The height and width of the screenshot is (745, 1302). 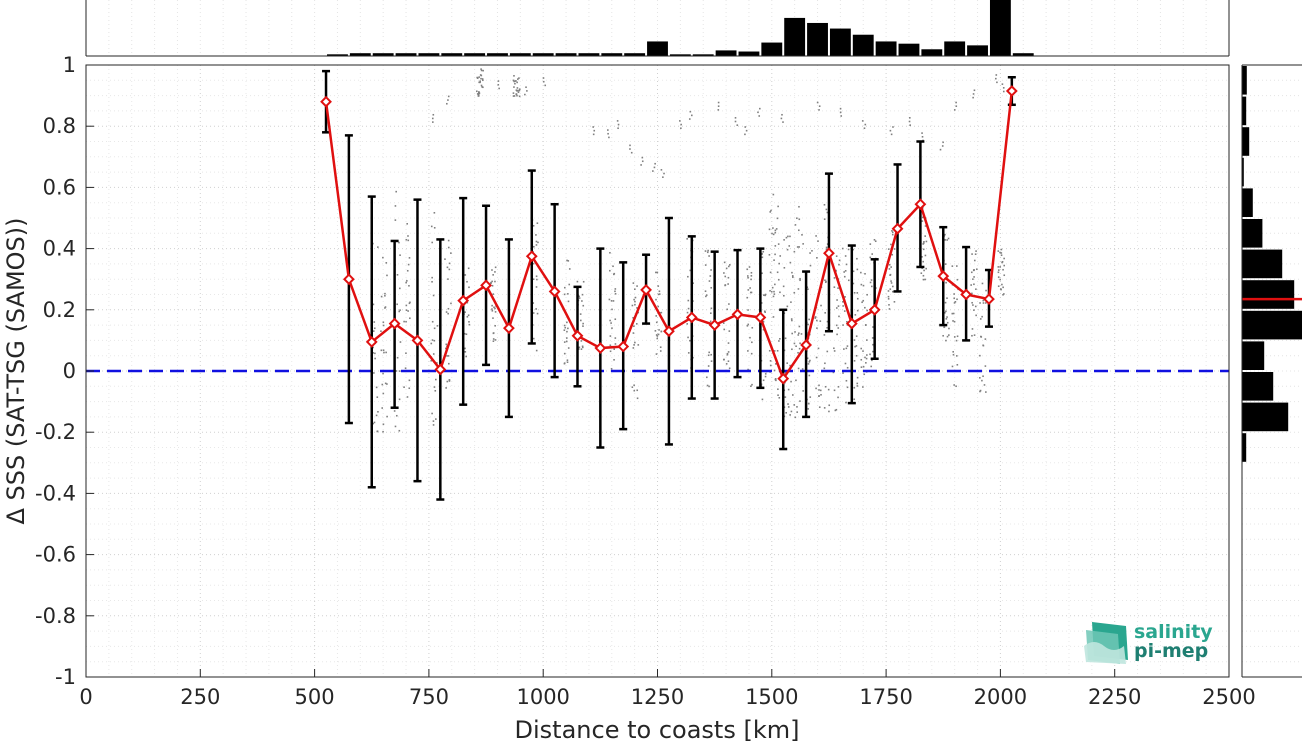 I want to click on y-tick-label: 0, so click(x=69, y=371).